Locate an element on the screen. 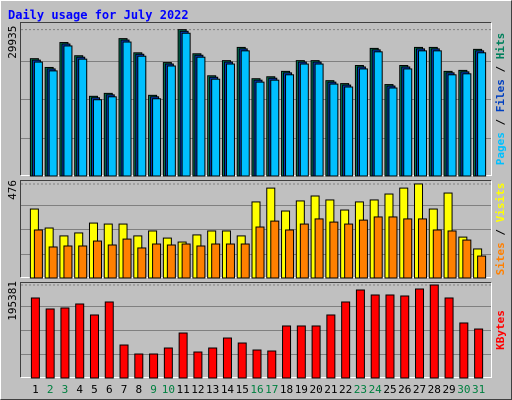 This screenshot has width=512, height=400. x-tick-label: 27 is located at coordinates (419, 389).